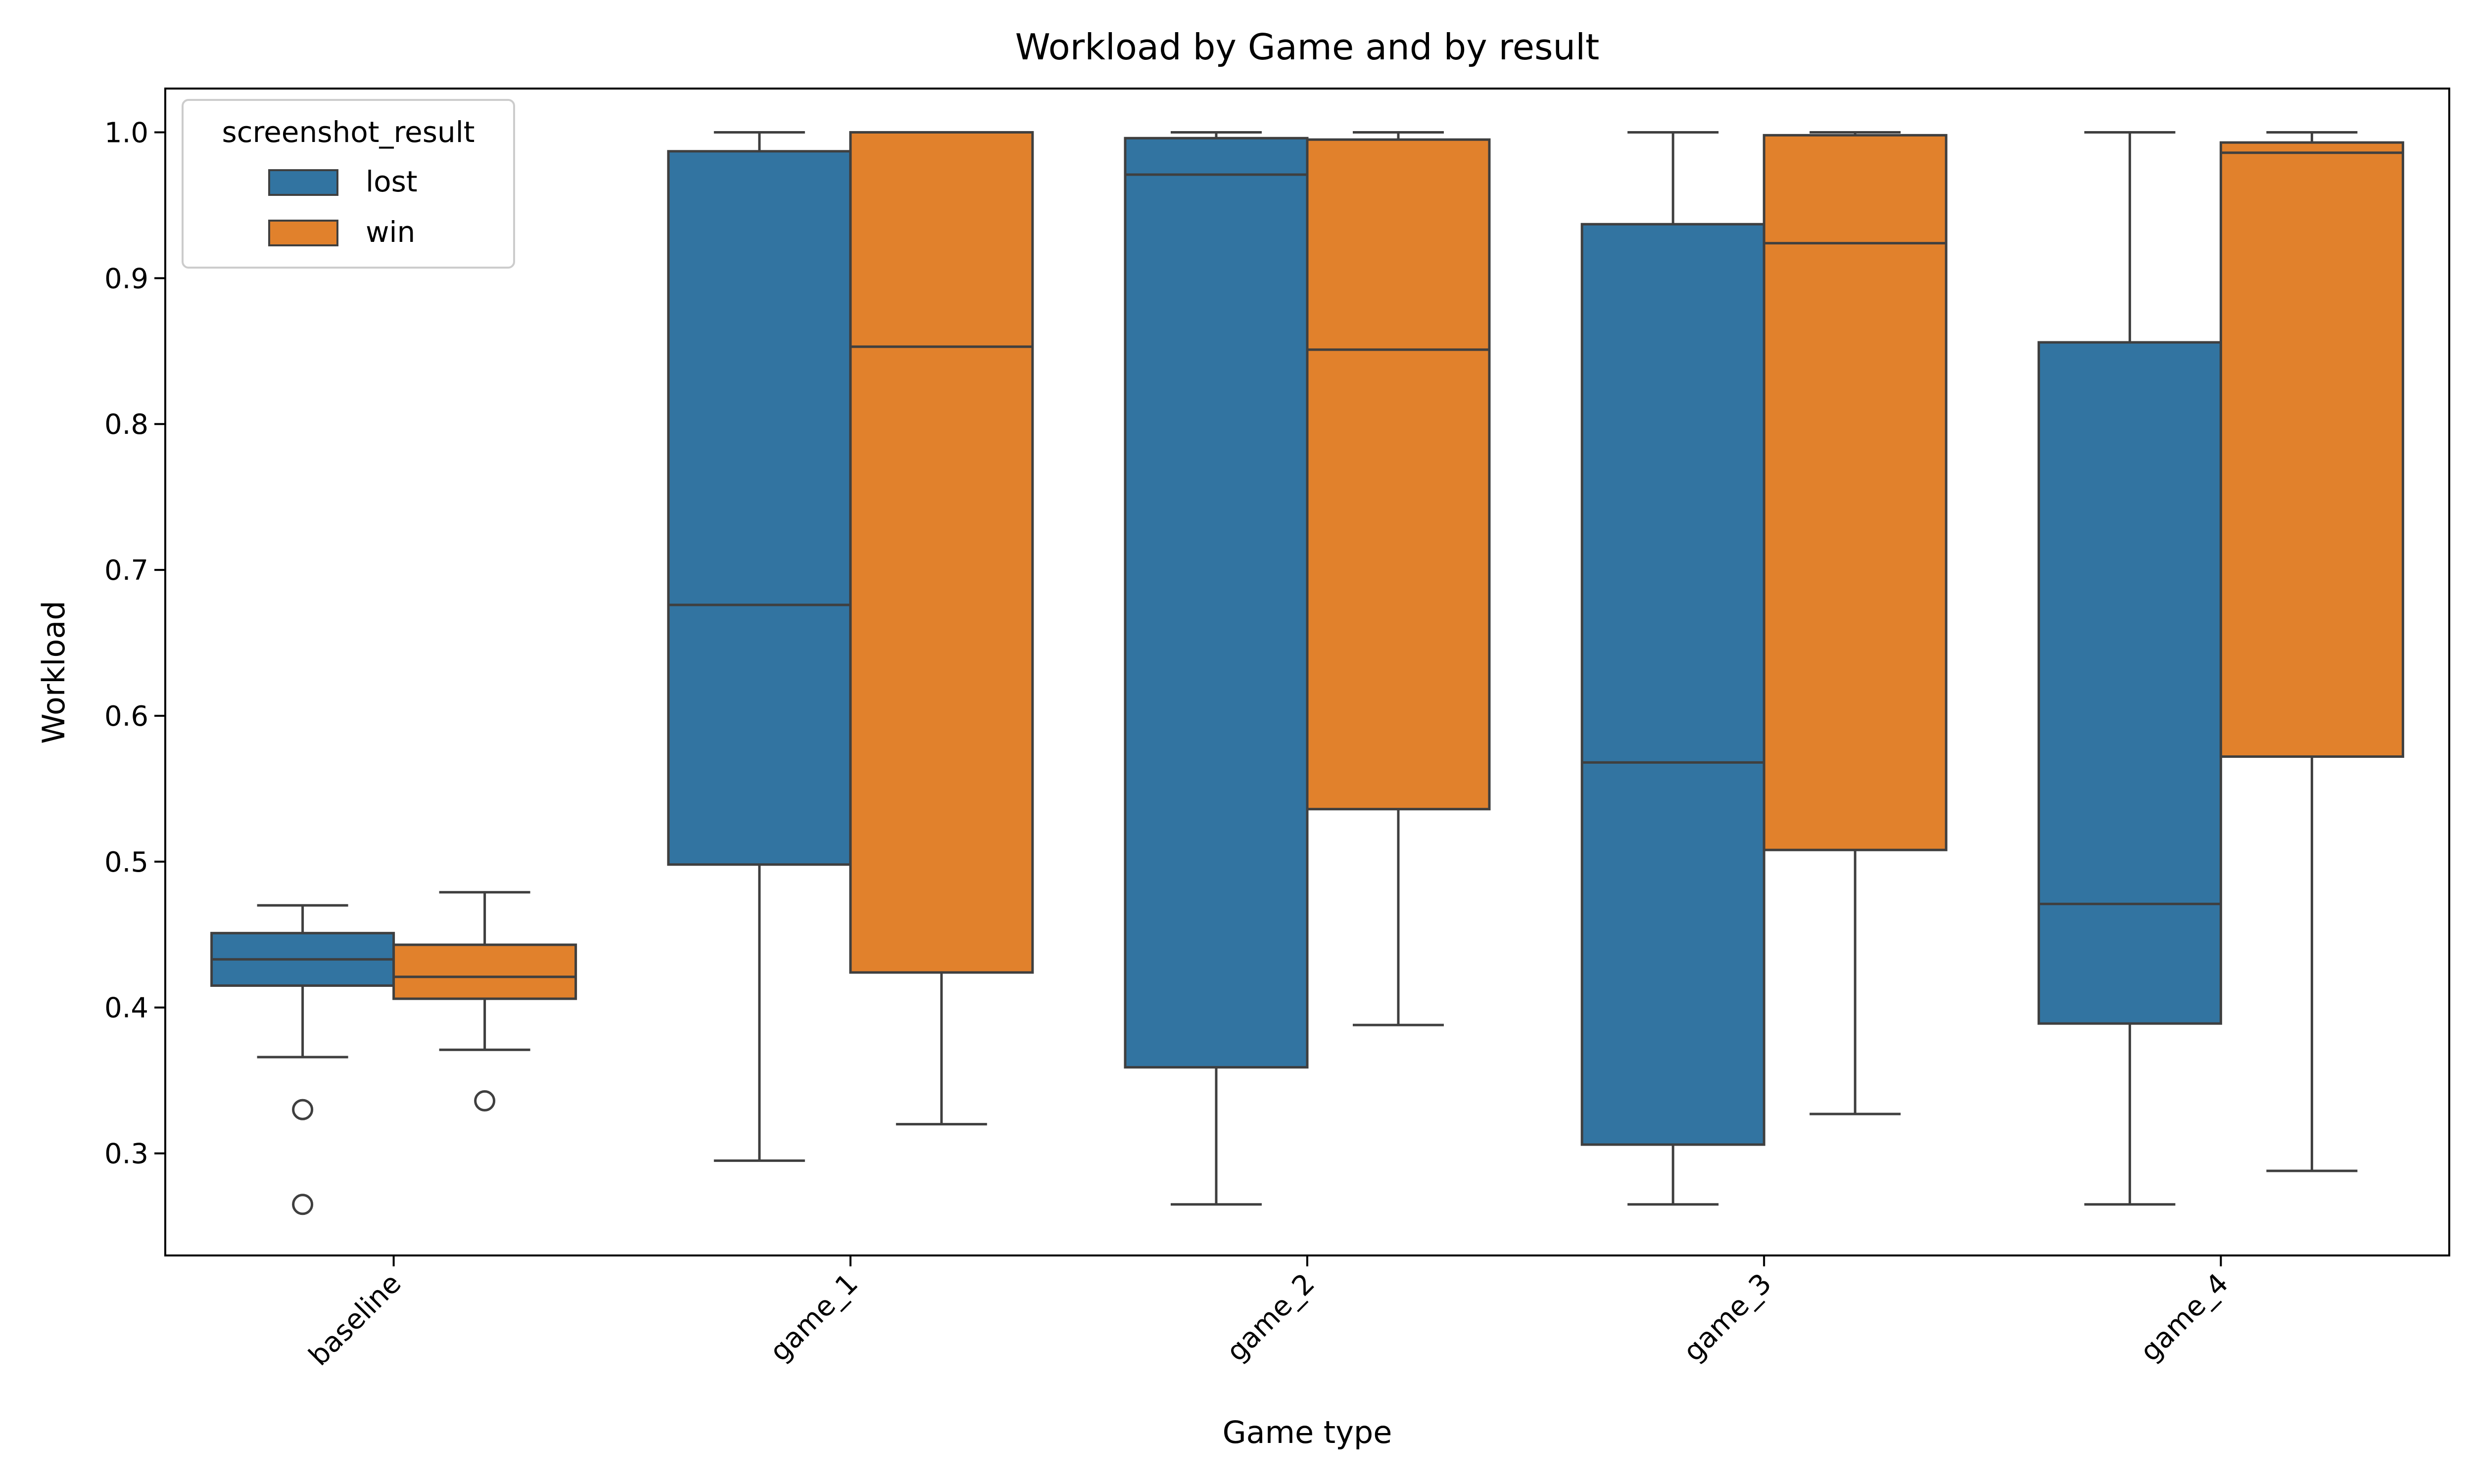 This screenshot has height=1484, width=2474. Describe the element at coordinates (349, 184) in the screenshot. I see `legend-frame` at that location.